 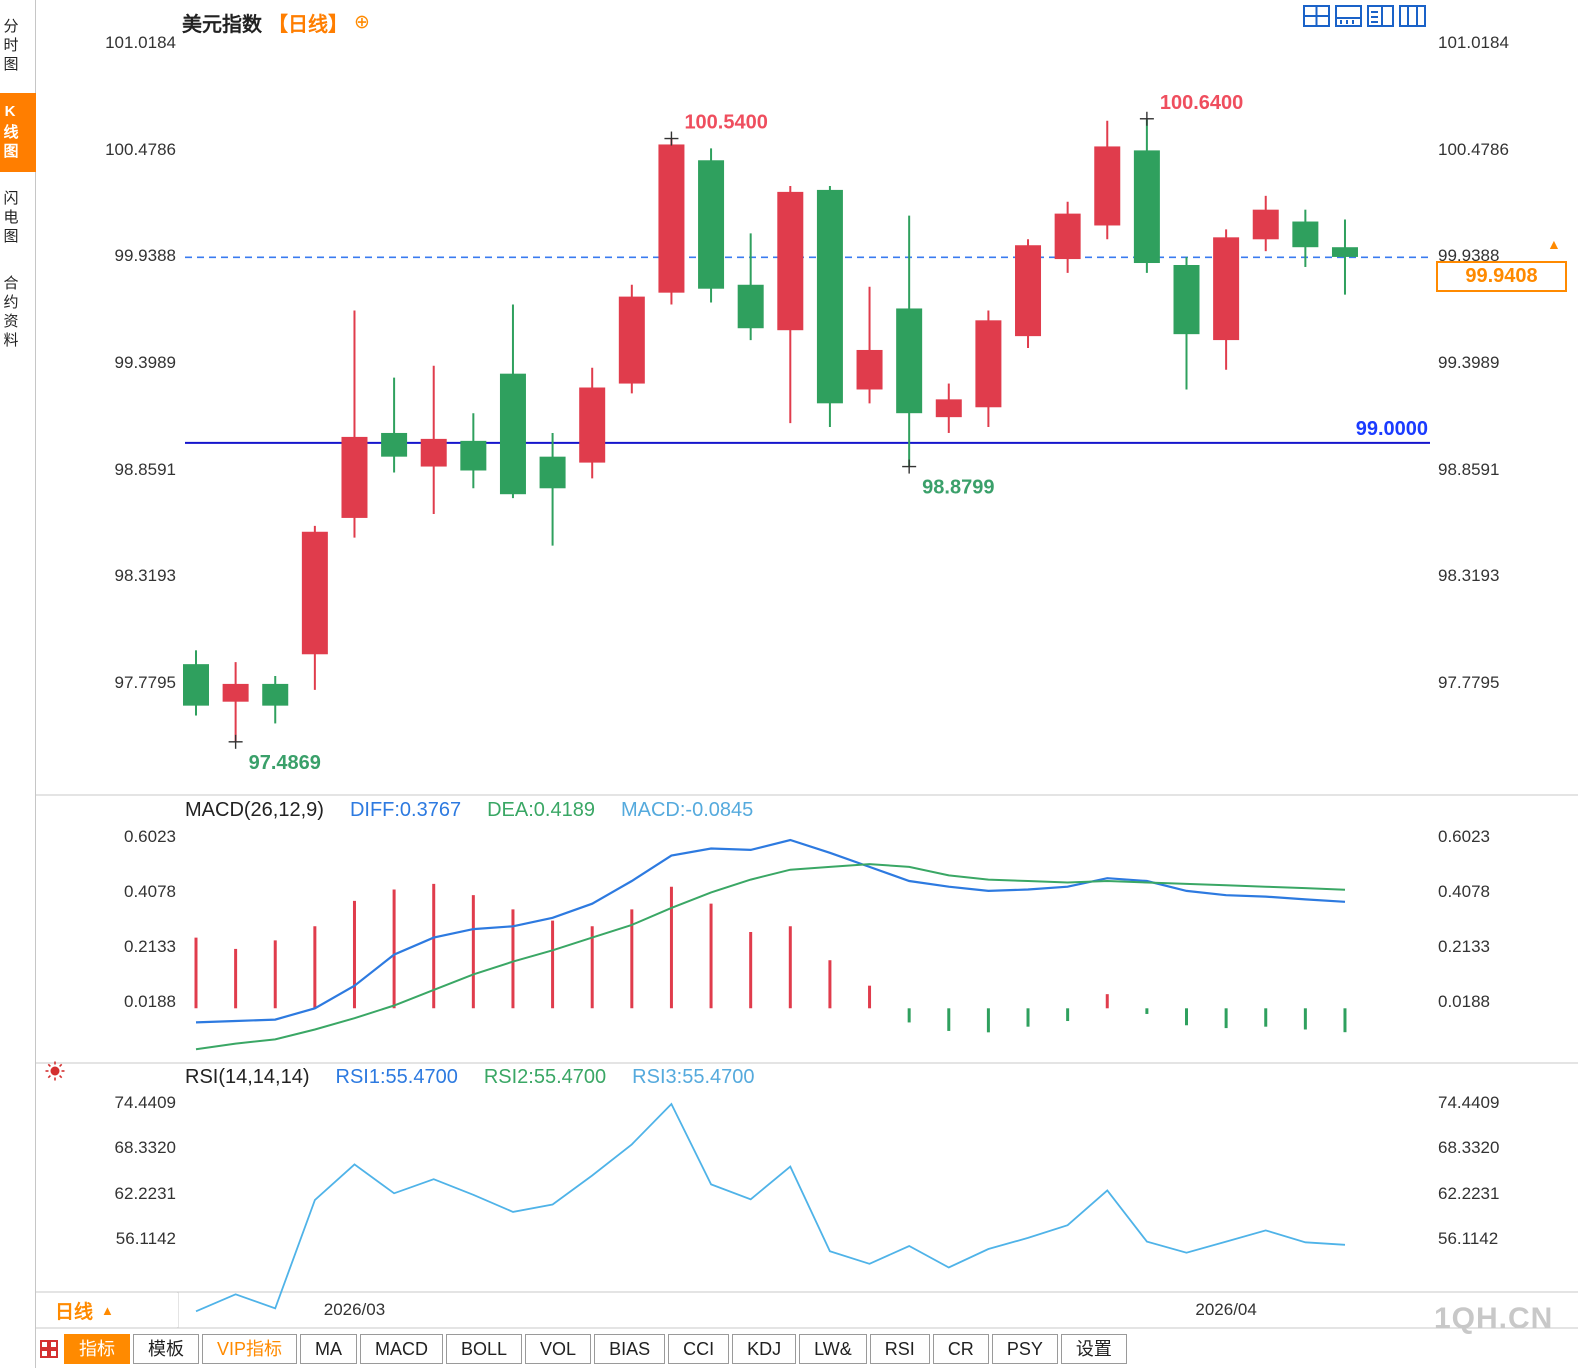 What do you see at coordinates (166, 1348) in the screenshot?
I see `footer-tab-templates: 模板` at bounding box center [166, 1348].